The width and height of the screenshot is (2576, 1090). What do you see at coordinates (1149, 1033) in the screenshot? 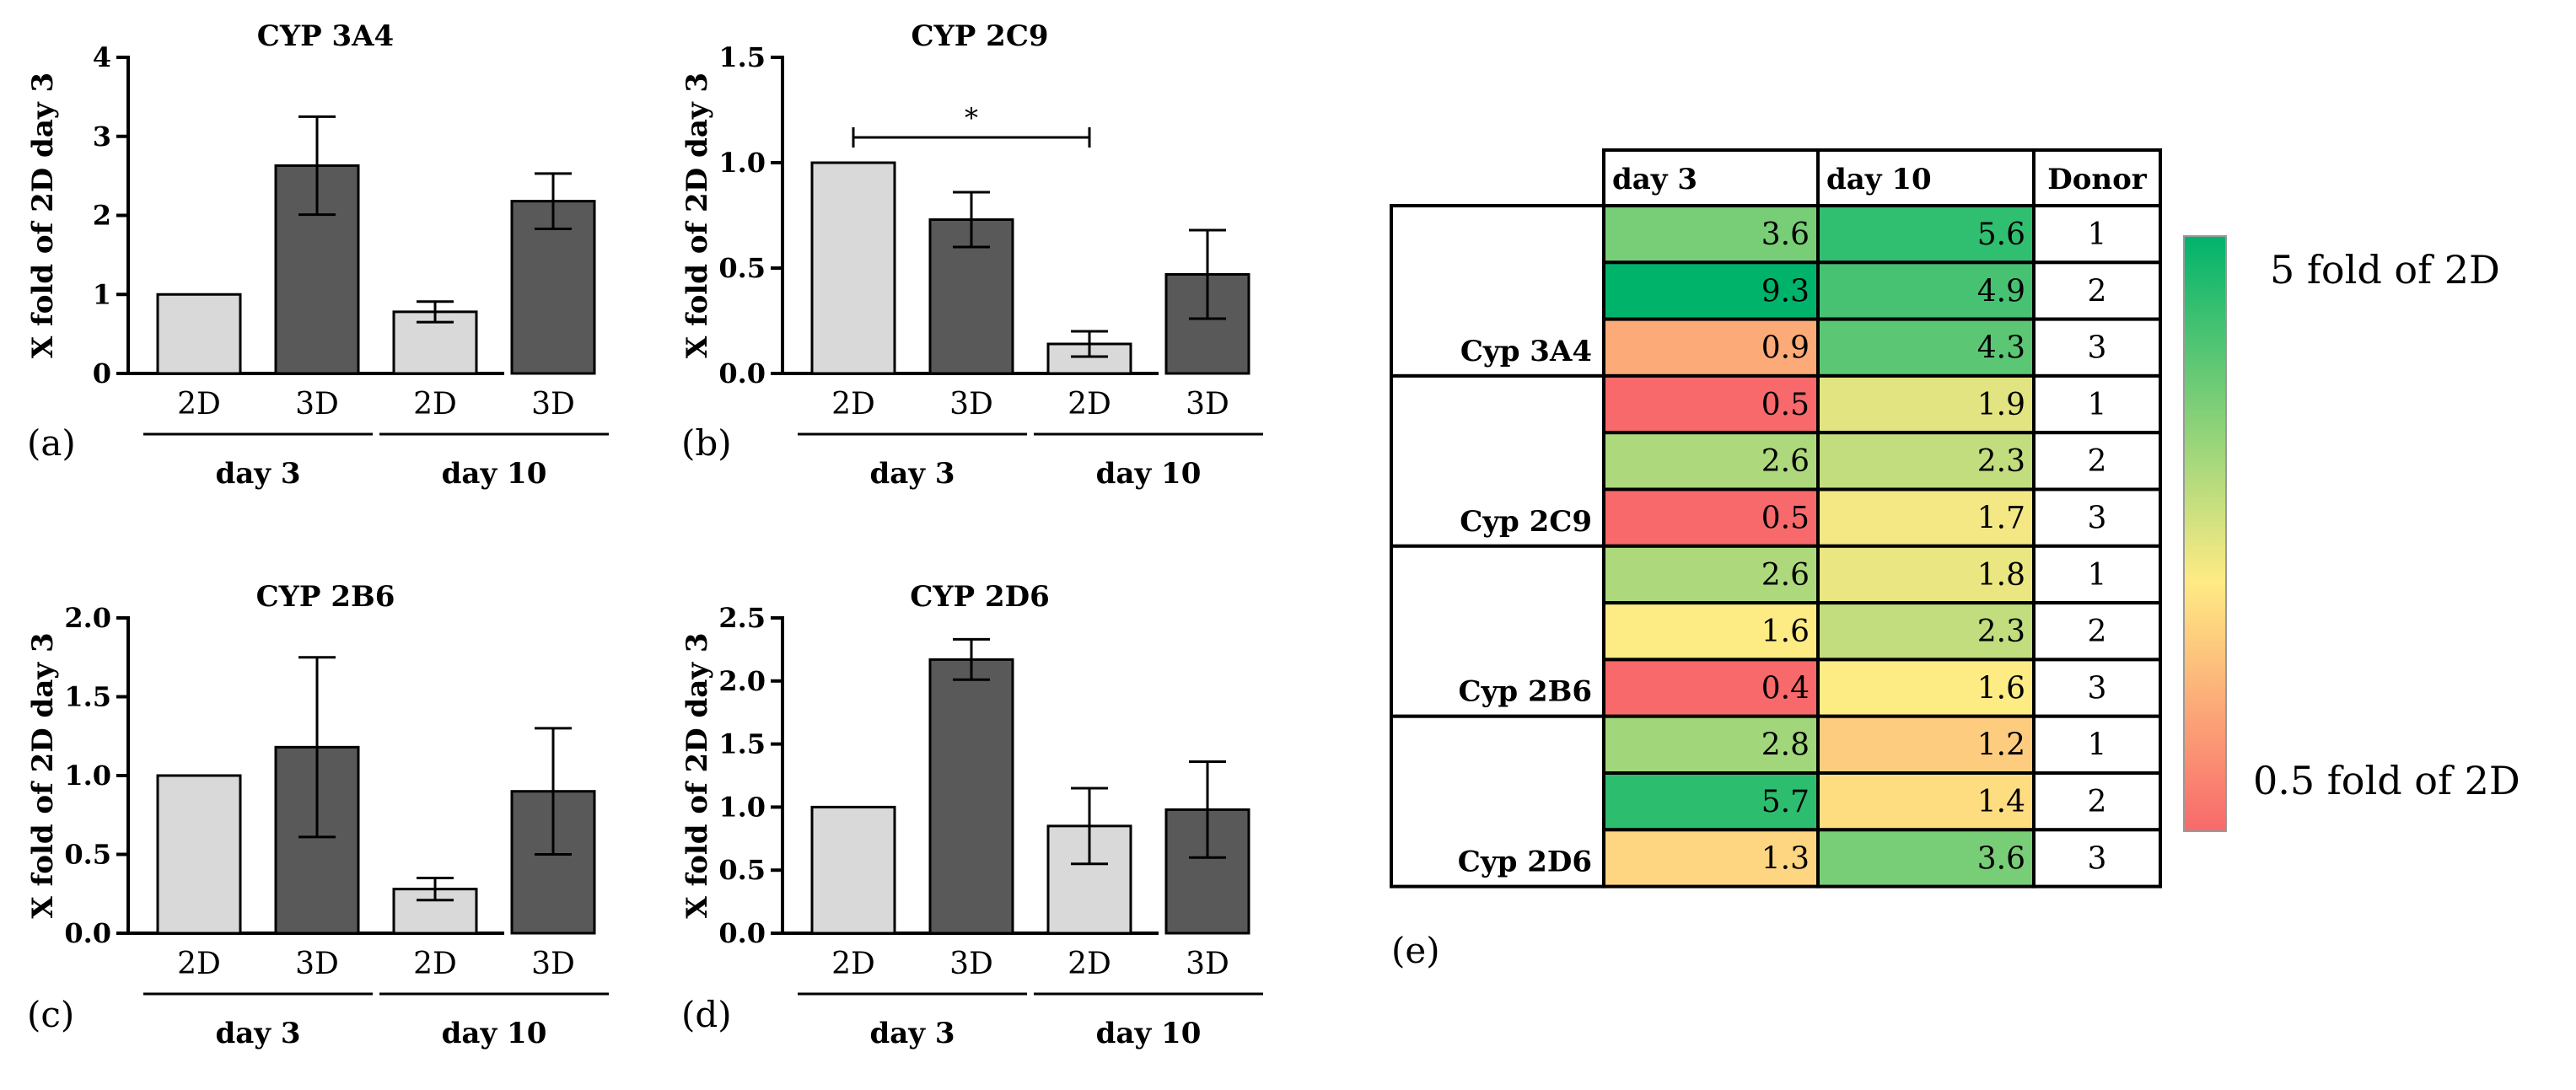
I see `group-label: day 10` at bounding box center [1149, 1033].